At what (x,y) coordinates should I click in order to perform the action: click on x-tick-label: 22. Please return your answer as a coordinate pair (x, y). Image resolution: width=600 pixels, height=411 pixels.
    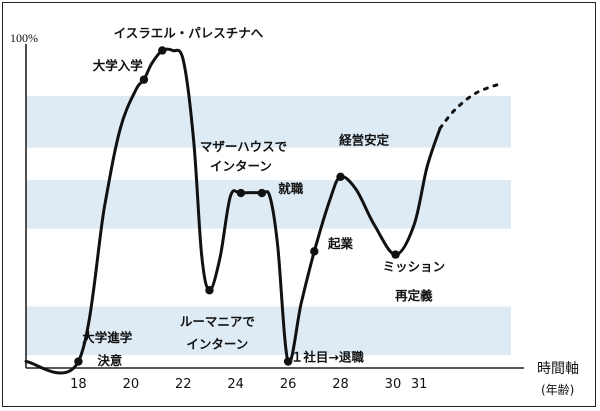
    Looking at the image, I should click on (183, 384).